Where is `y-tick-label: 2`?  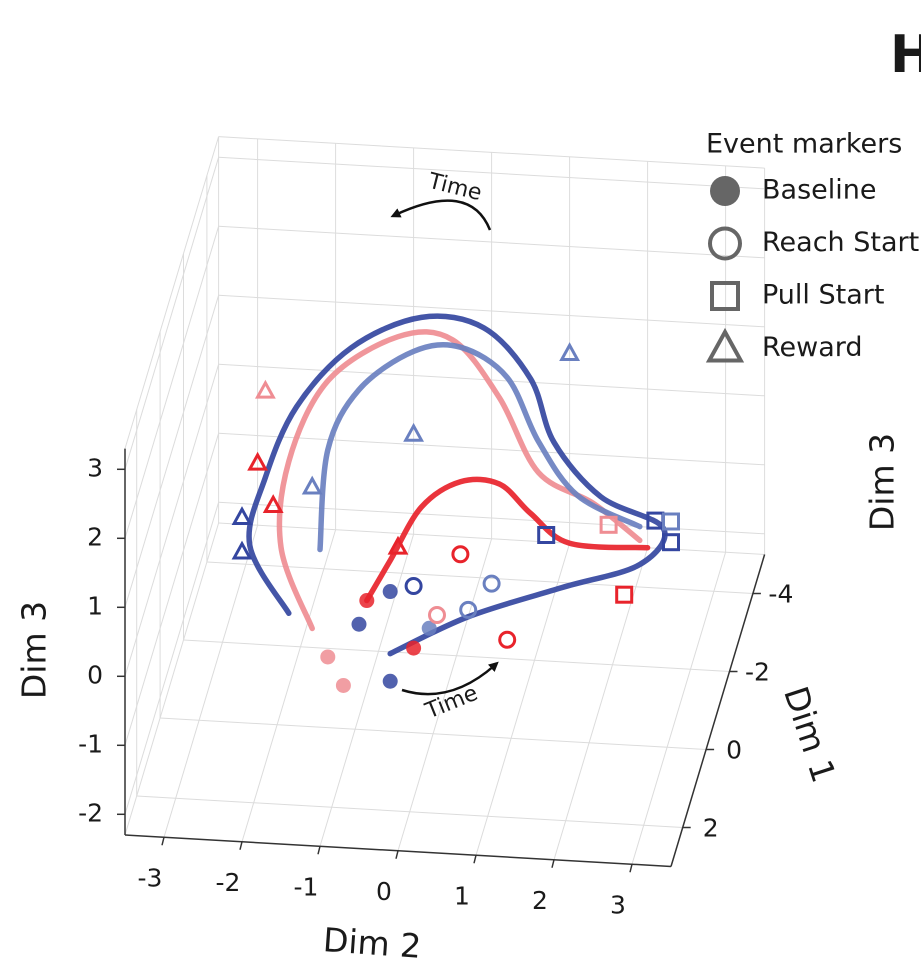 y-tick-label: 2 is located at coordinates (711, 828).